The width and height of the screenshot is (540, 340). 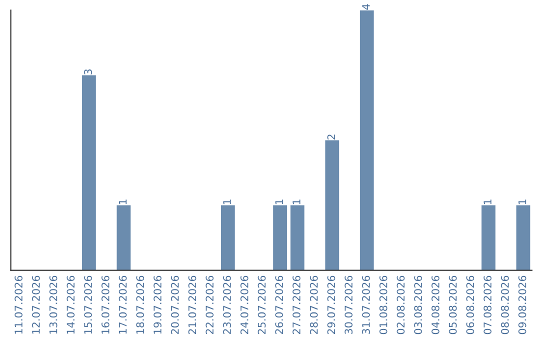 I want to click on x-tick-label: 22.07.2026, so click(x=210, y=305).